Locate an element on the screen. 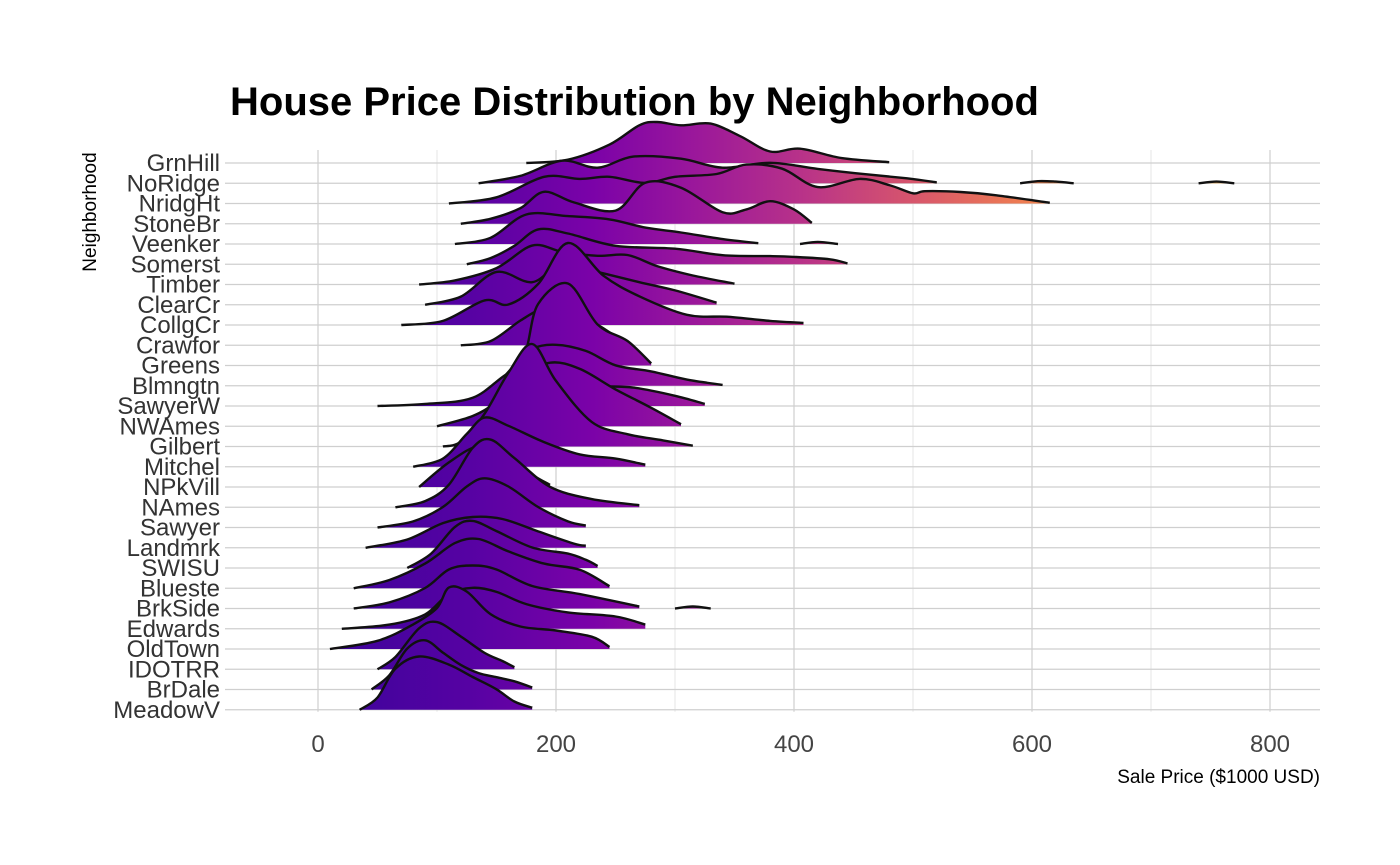  x-tick-label: 0 is located at coordinates (317, 744).